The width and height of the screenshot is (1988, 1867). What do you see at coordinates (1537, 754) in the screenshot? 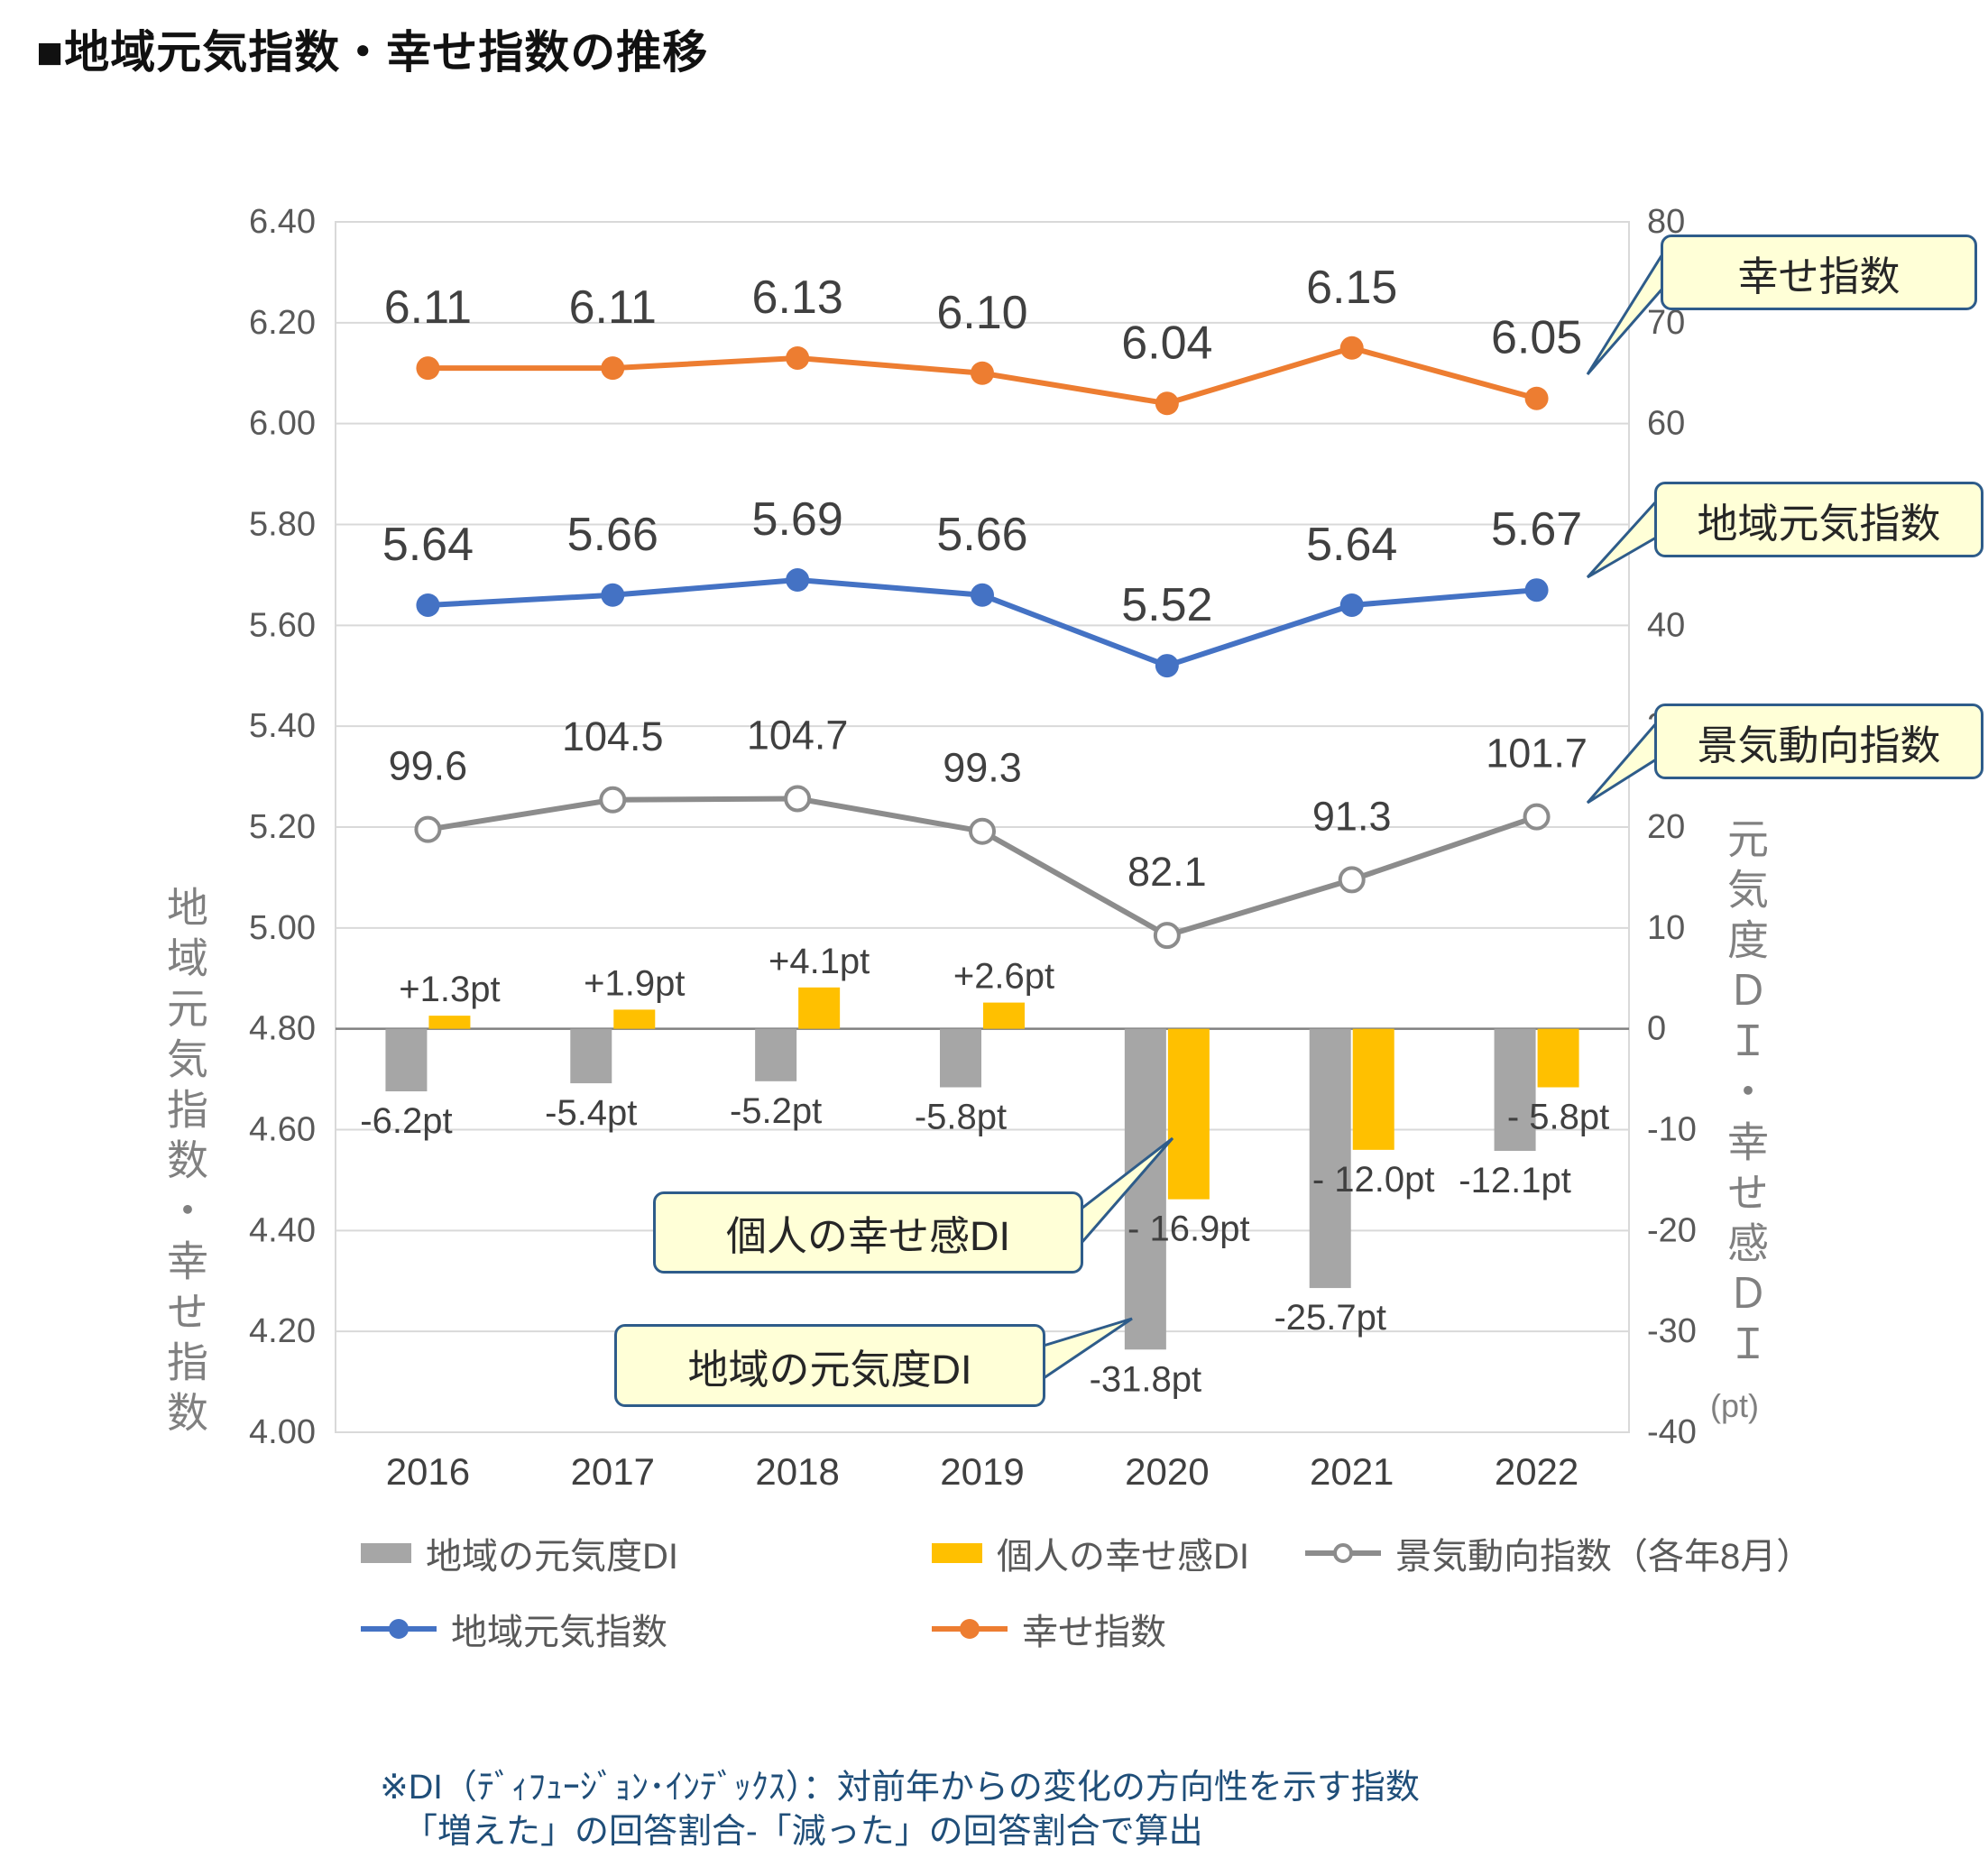
I see `point-label-business_conditions_index: 101.7` at bounding box center [1537, 754].